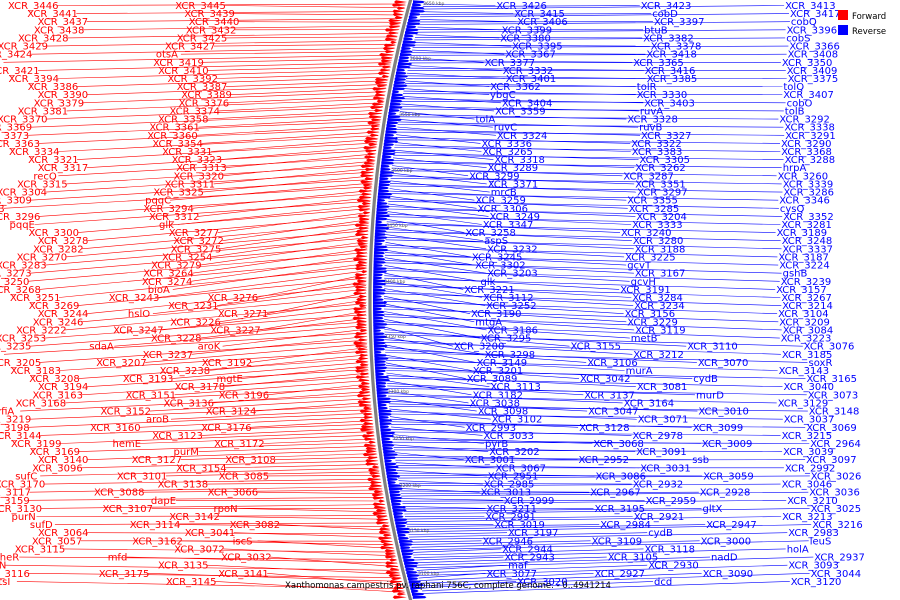 Image resolution: width=900 pixels, height=600 pixels. Describe the element at coordinates (20, 71) in the screenshot. I see `forward-gene-label: XCR_3421` at that location.